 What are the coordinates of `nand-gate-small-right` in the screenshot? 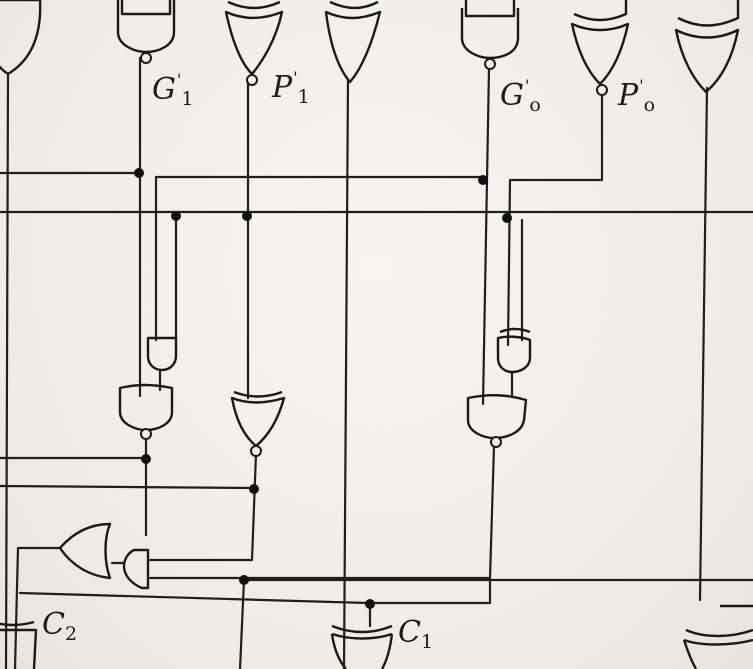 It's located at (514, 354).